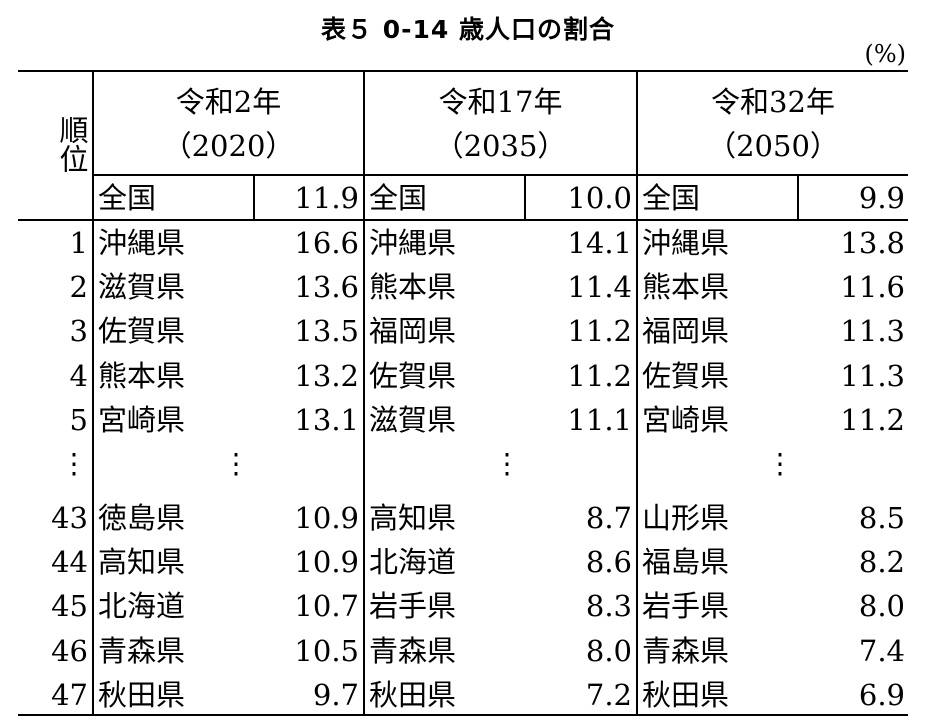 The width and height of the screenshot is (936, 724). I want to click on rank-cell: 46, so click(69, 650).